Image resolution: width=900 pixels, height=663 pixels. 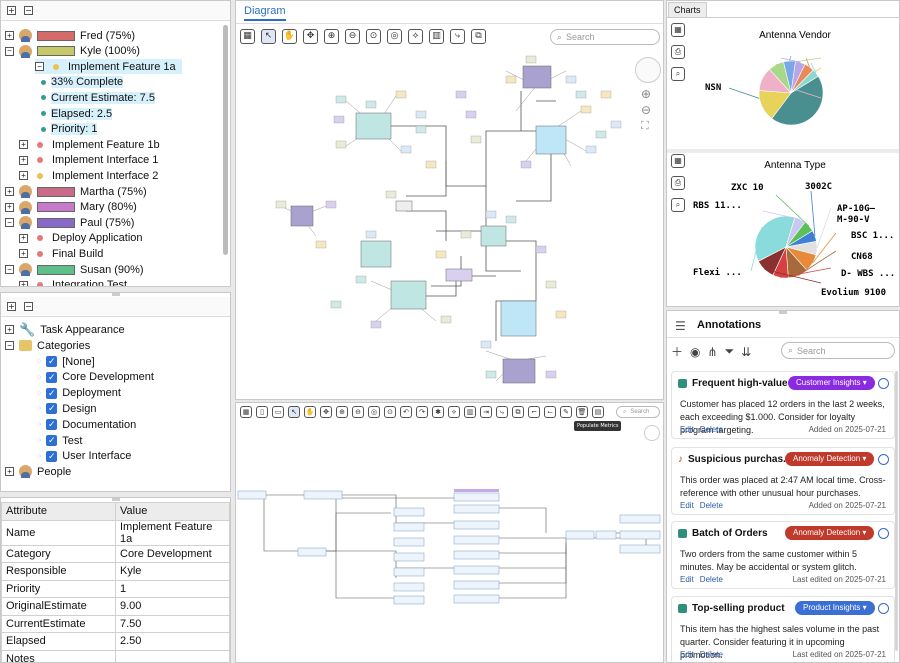 What do you see at coordinates (645, 125) in the screenshot?
I see `fit-control-icon: ⛶` at bounding box center [645, 125].